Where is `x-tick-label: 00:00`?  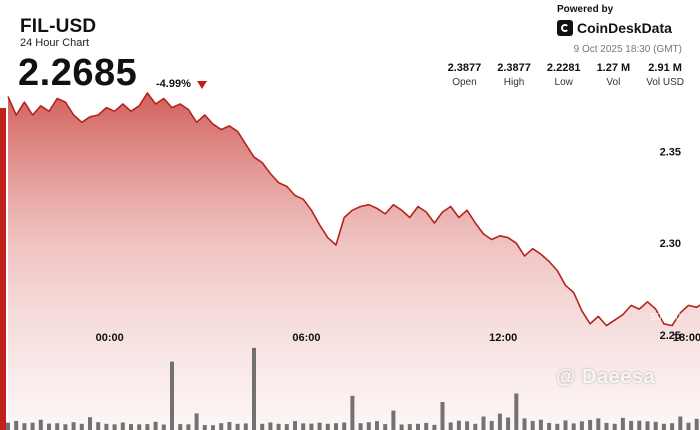
x-tick-label: 00:00 is located at coordinates (110, 338).